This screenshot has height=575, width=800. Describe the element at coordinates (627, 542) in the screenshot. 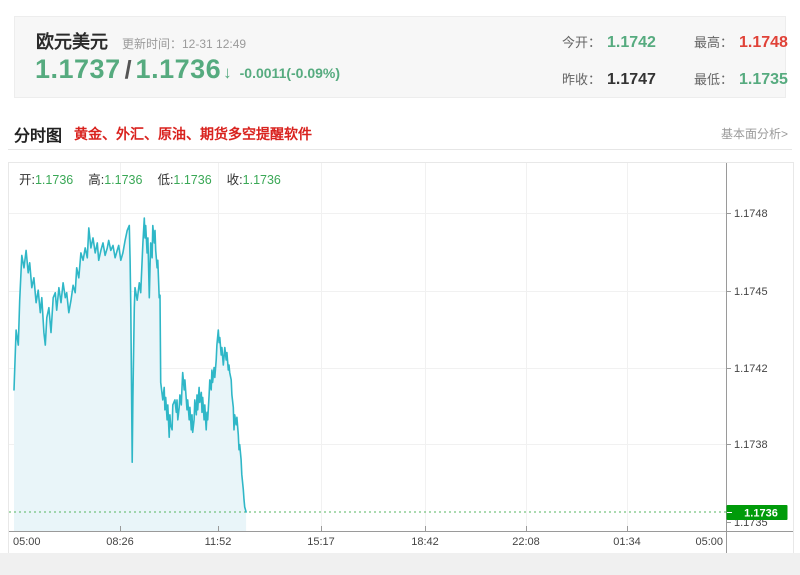

I see `x-tick-label: 01:34` at that location.